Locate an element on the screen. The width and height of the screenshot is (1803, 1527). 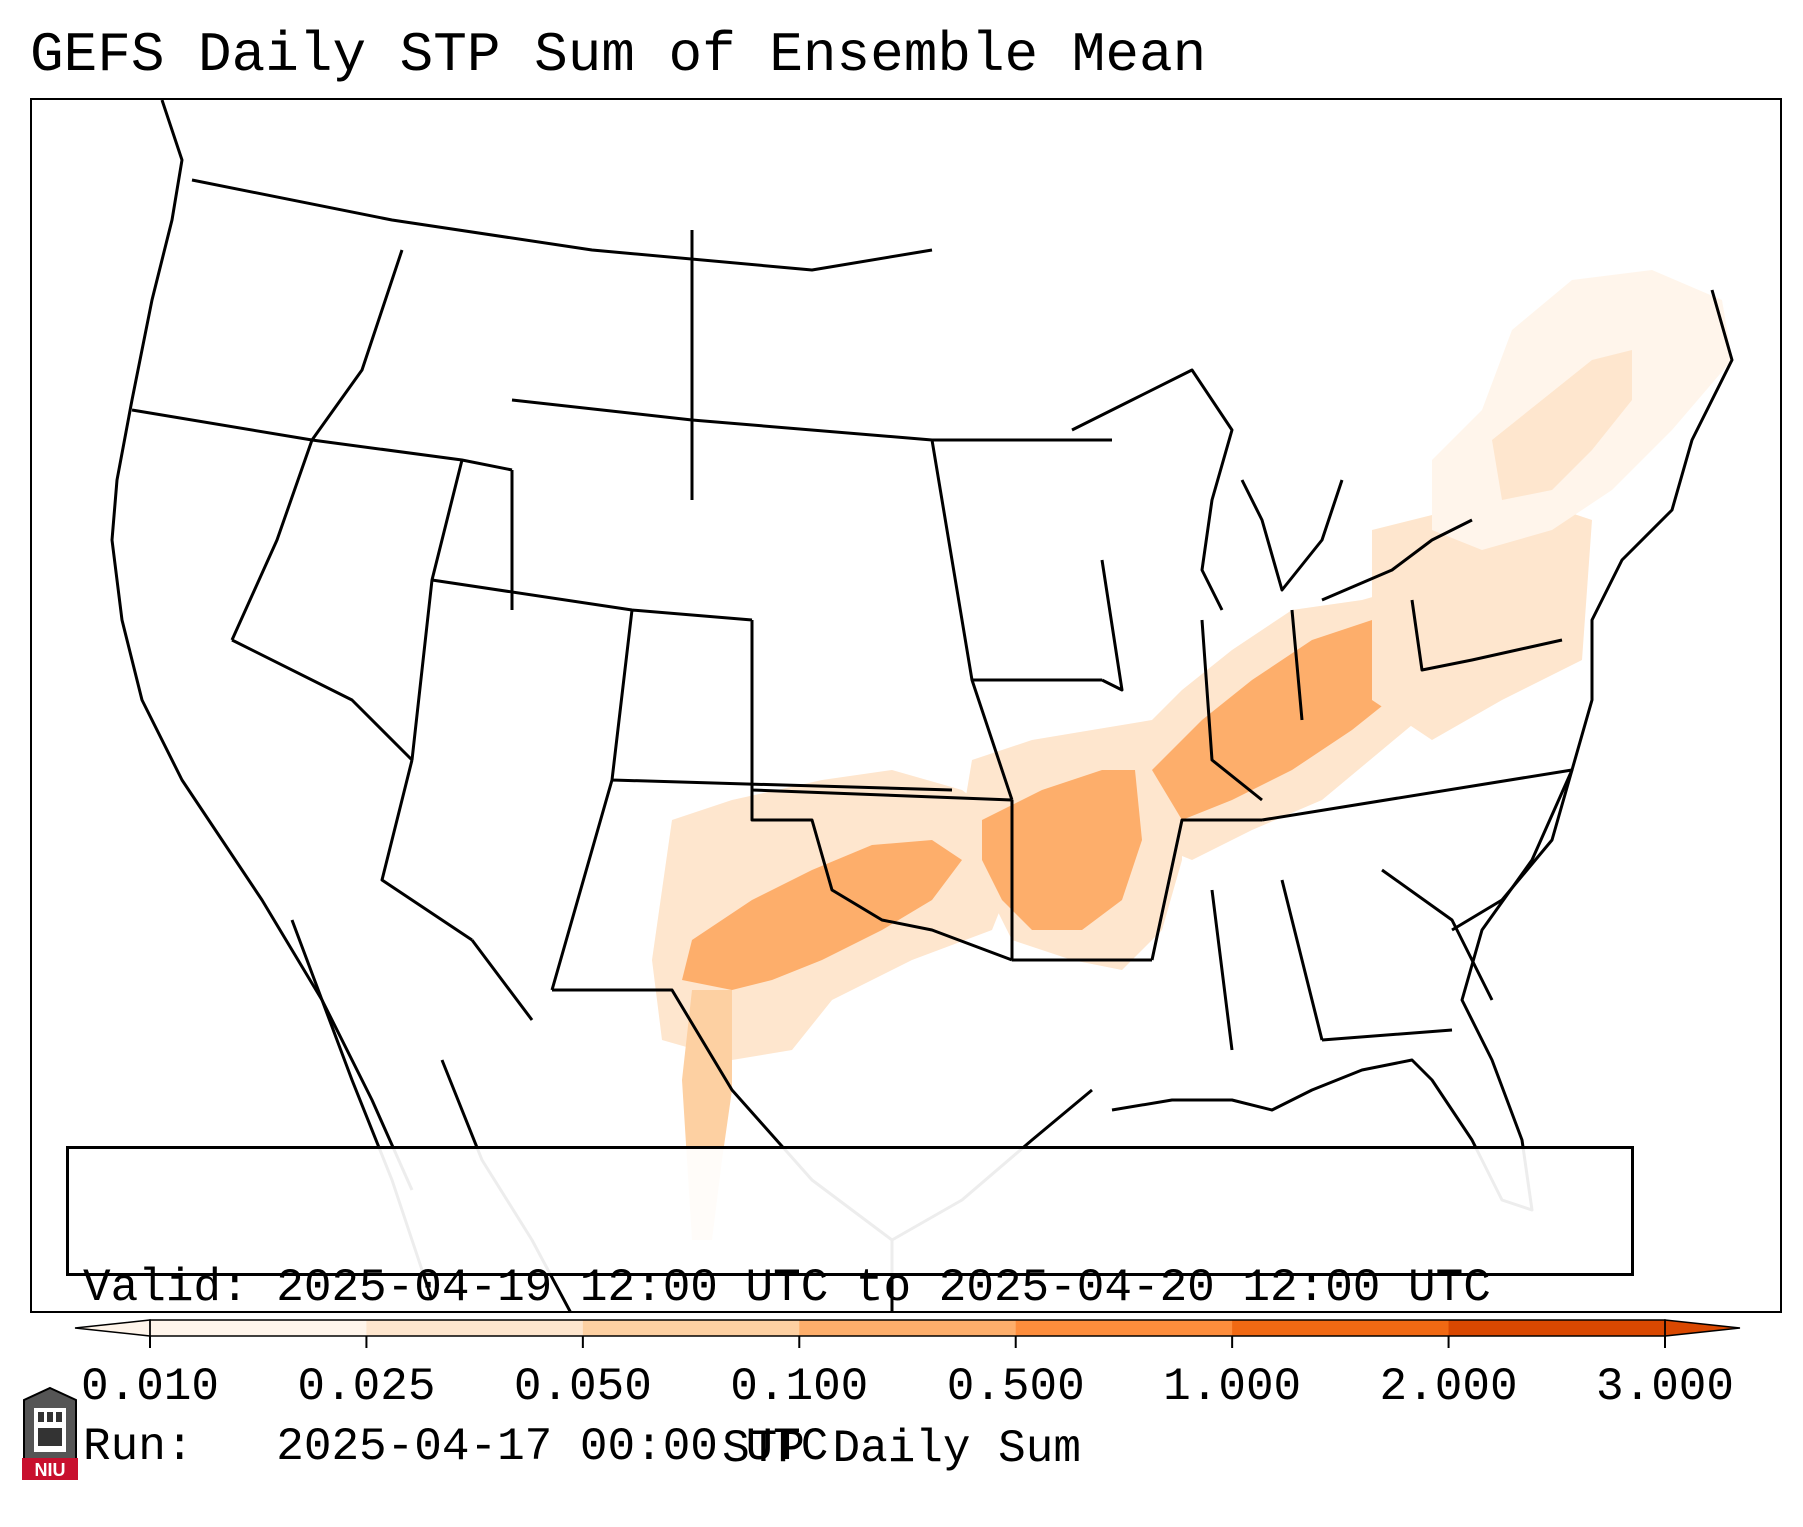
state-lines-east is located at coordinates (1337, 805).